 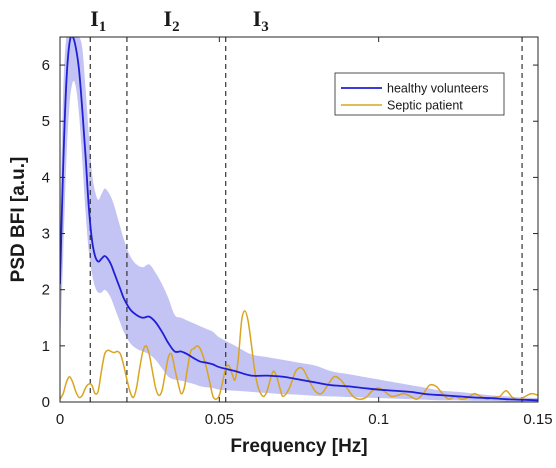 I want to click on legend: healthy volunteers Septic patient, so click(x=419, y=94).